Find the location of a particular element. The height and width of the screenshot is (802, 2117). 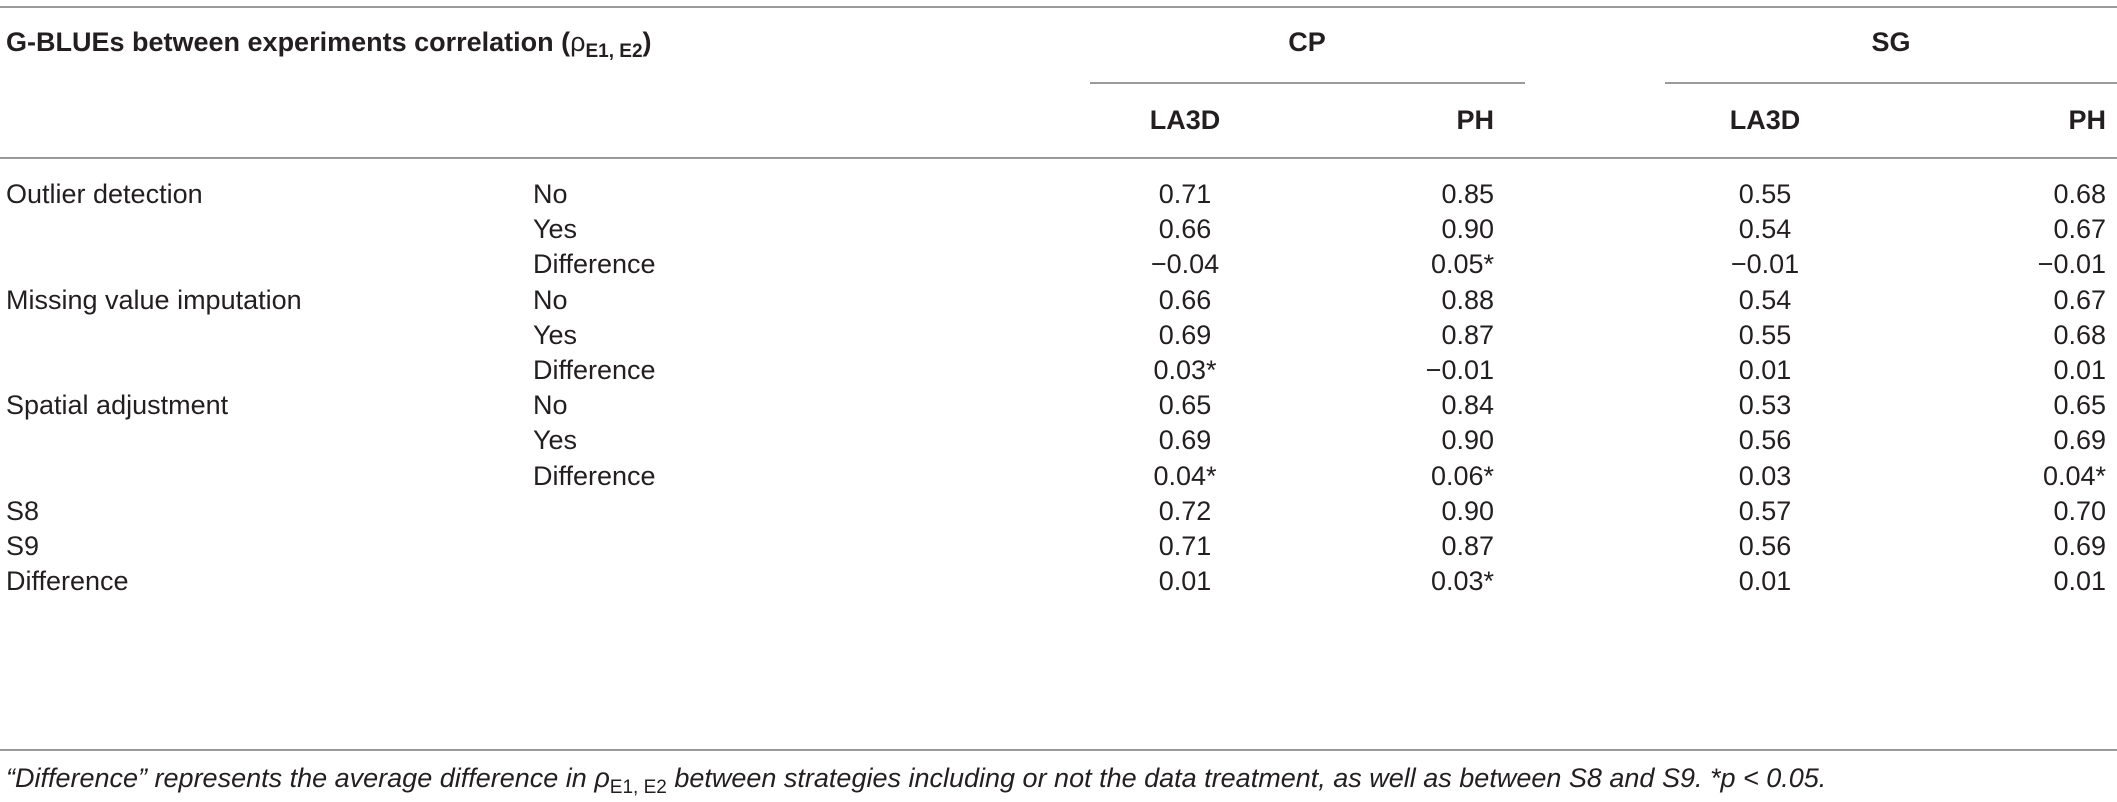

cell-cp-la3d: 0.01 is located at coordinates (1185, 581).